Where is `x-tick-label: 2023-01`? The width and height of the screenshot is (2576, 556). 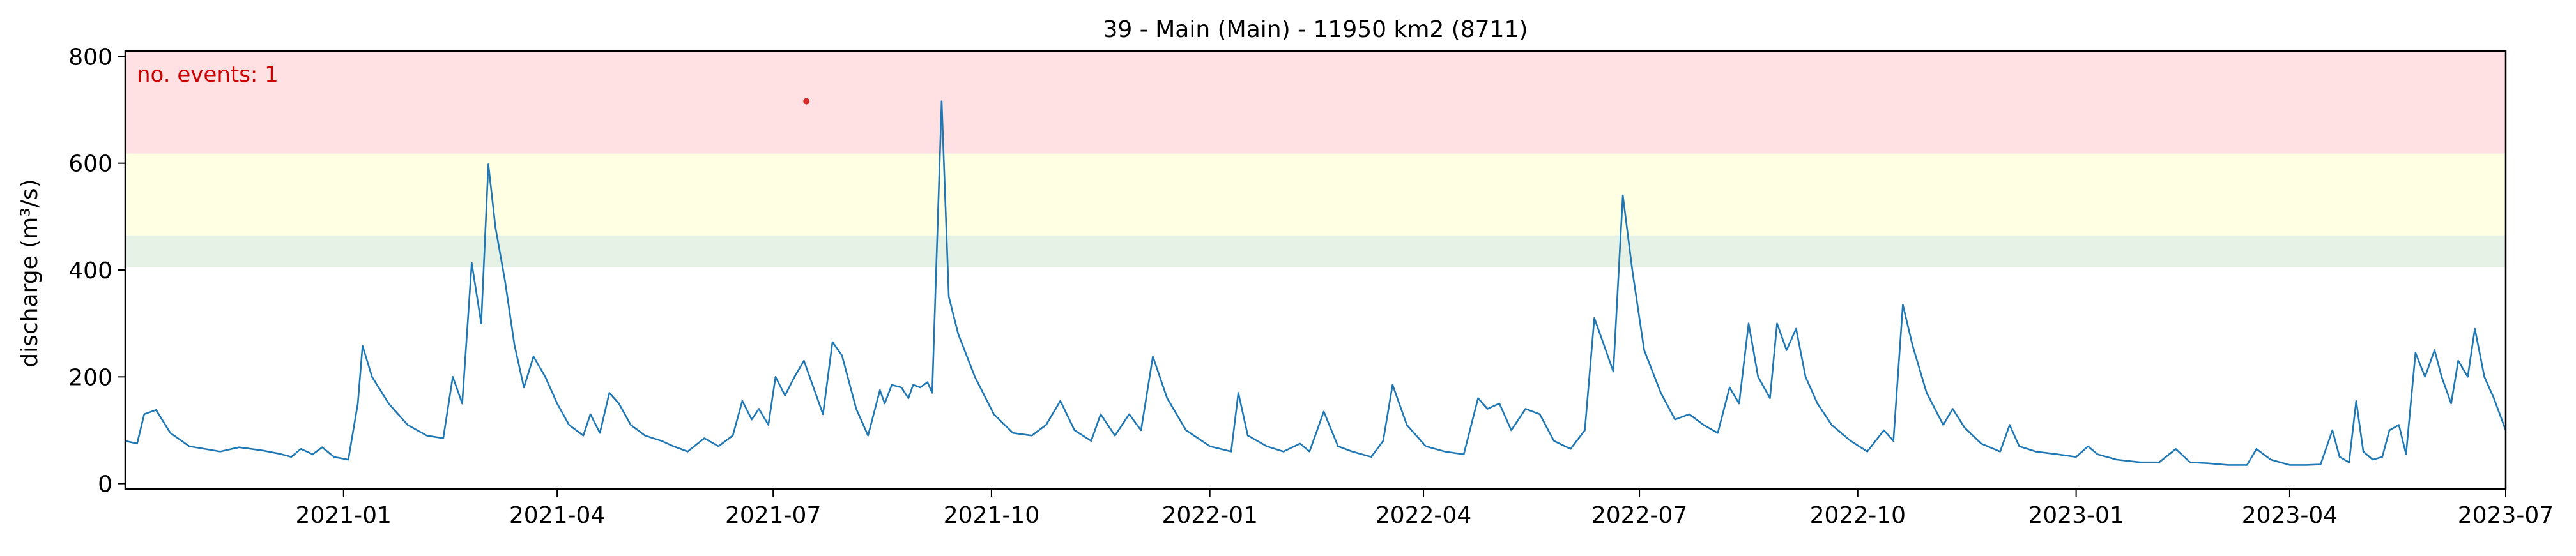 x-tick-label: 2023-01 is located at coordinates (2076, 515).